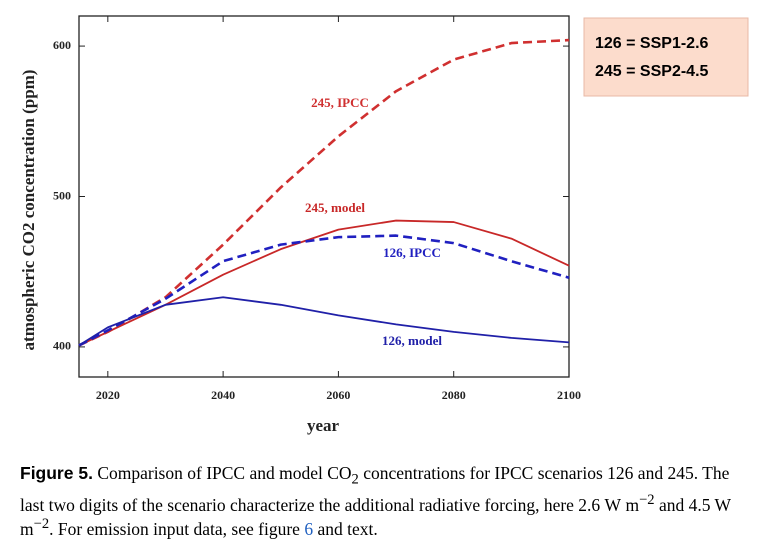 The height and width of the screenshot is (553, 763). What do you see at coordinates (62, 346) in the screenshot?
I see `y-tick-label: 400` at bounding box center [62, 346].